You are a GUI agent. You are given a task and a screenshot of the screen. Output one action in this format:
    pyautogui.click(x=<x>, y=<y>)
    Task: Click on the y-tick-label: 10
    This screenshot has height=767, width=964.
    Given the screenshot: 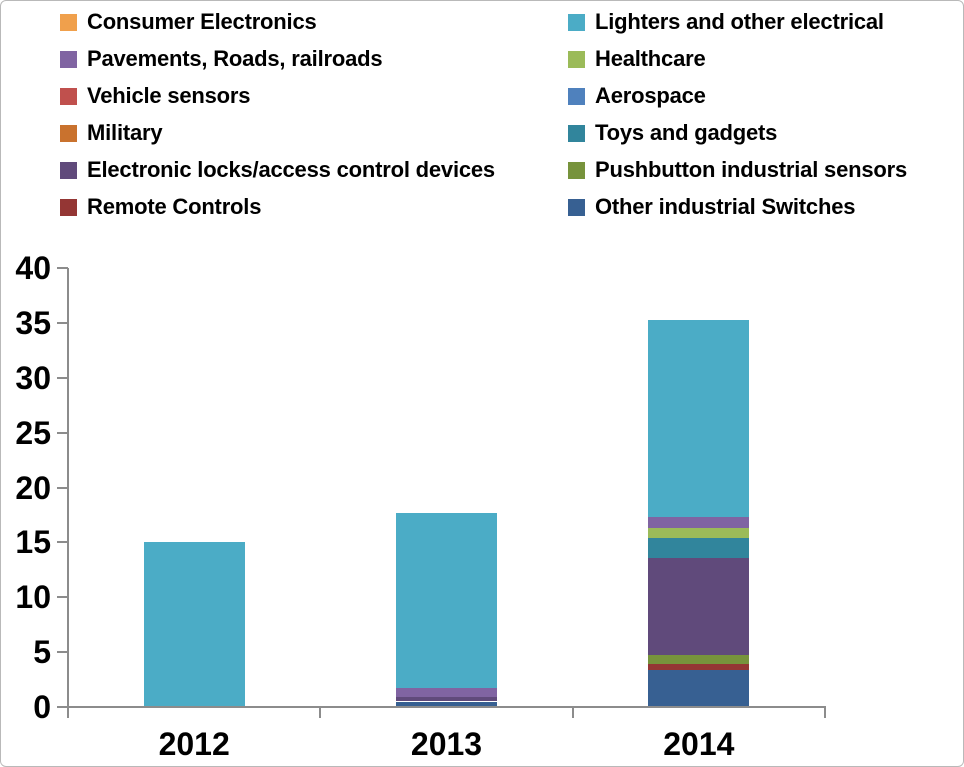 What is the action you would take?
    pyautogui.click(x=33, y=597)
    